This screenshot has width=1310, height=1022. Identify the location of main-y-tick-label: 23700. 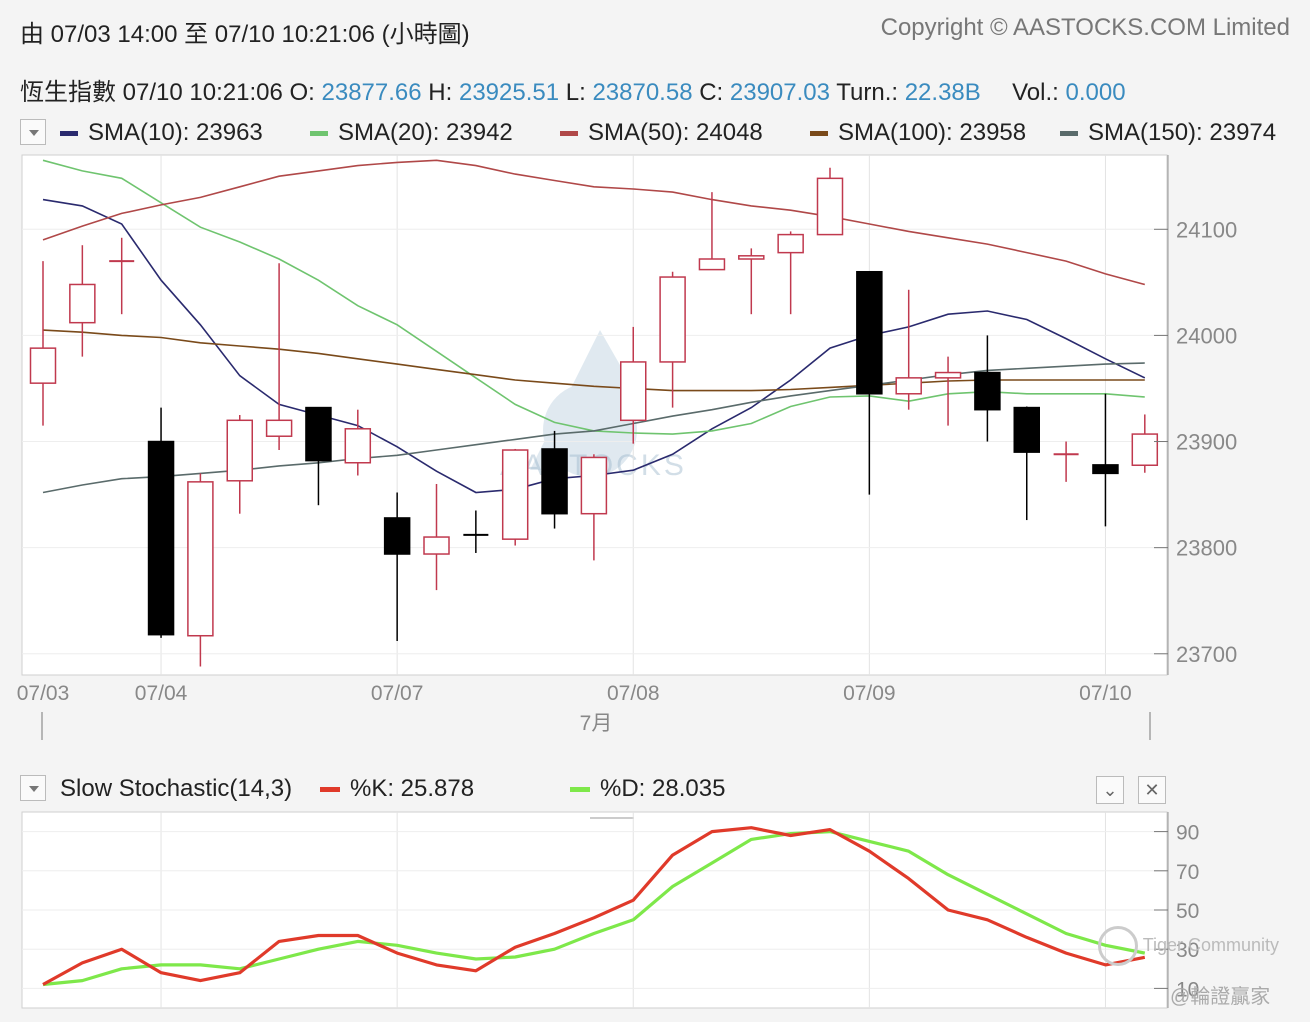
(1206, 654).